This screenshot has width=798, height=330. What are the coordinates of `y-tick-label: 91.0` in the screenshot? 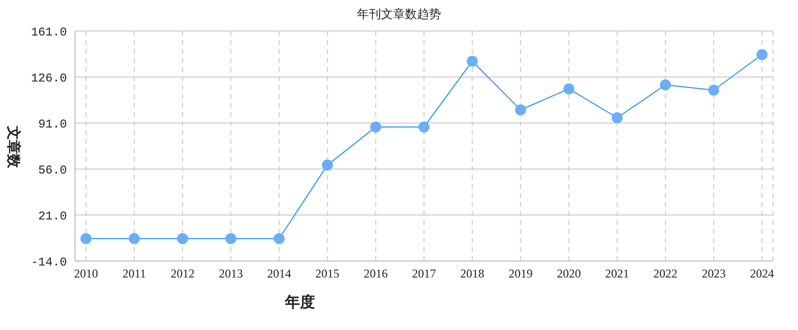 It's located at (52, 124).